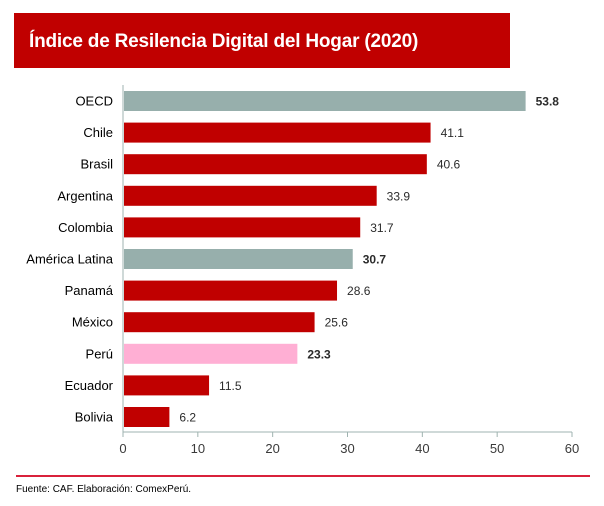 This screenshot has width=604, height=506. What do you see at coordinates (94, 417) in the screenshot?
I see `category-label-10: Bolivia` at bounding box center [94, 417].